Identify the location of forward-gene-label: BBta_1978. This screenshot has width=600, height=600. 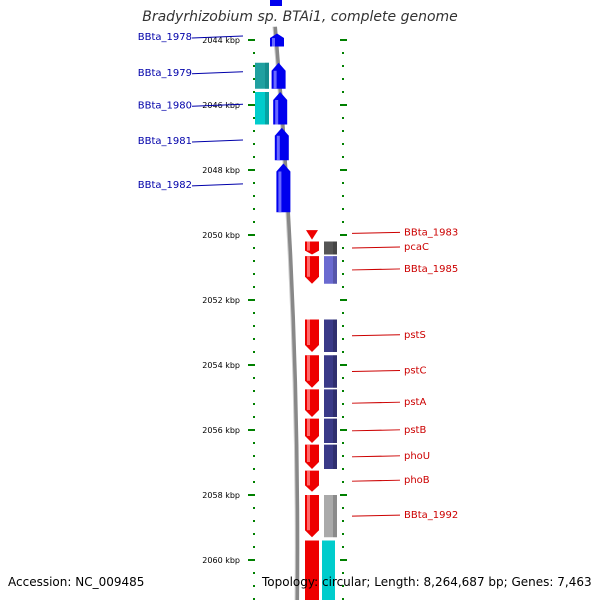
(165, 37).